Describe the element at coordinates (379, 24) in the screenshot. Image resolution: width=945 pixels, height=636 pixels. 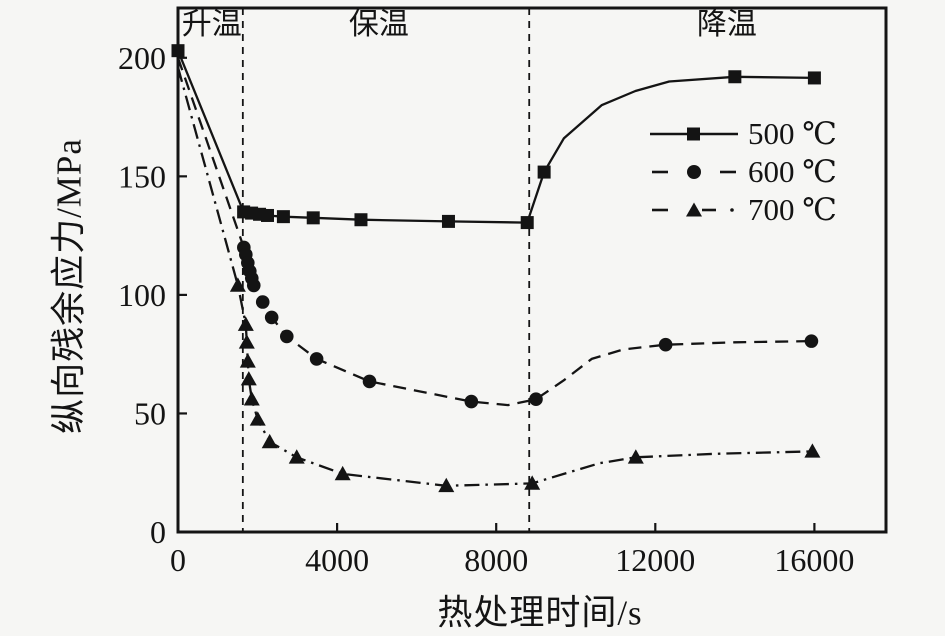
I see `phase-label: 保温` at that location.